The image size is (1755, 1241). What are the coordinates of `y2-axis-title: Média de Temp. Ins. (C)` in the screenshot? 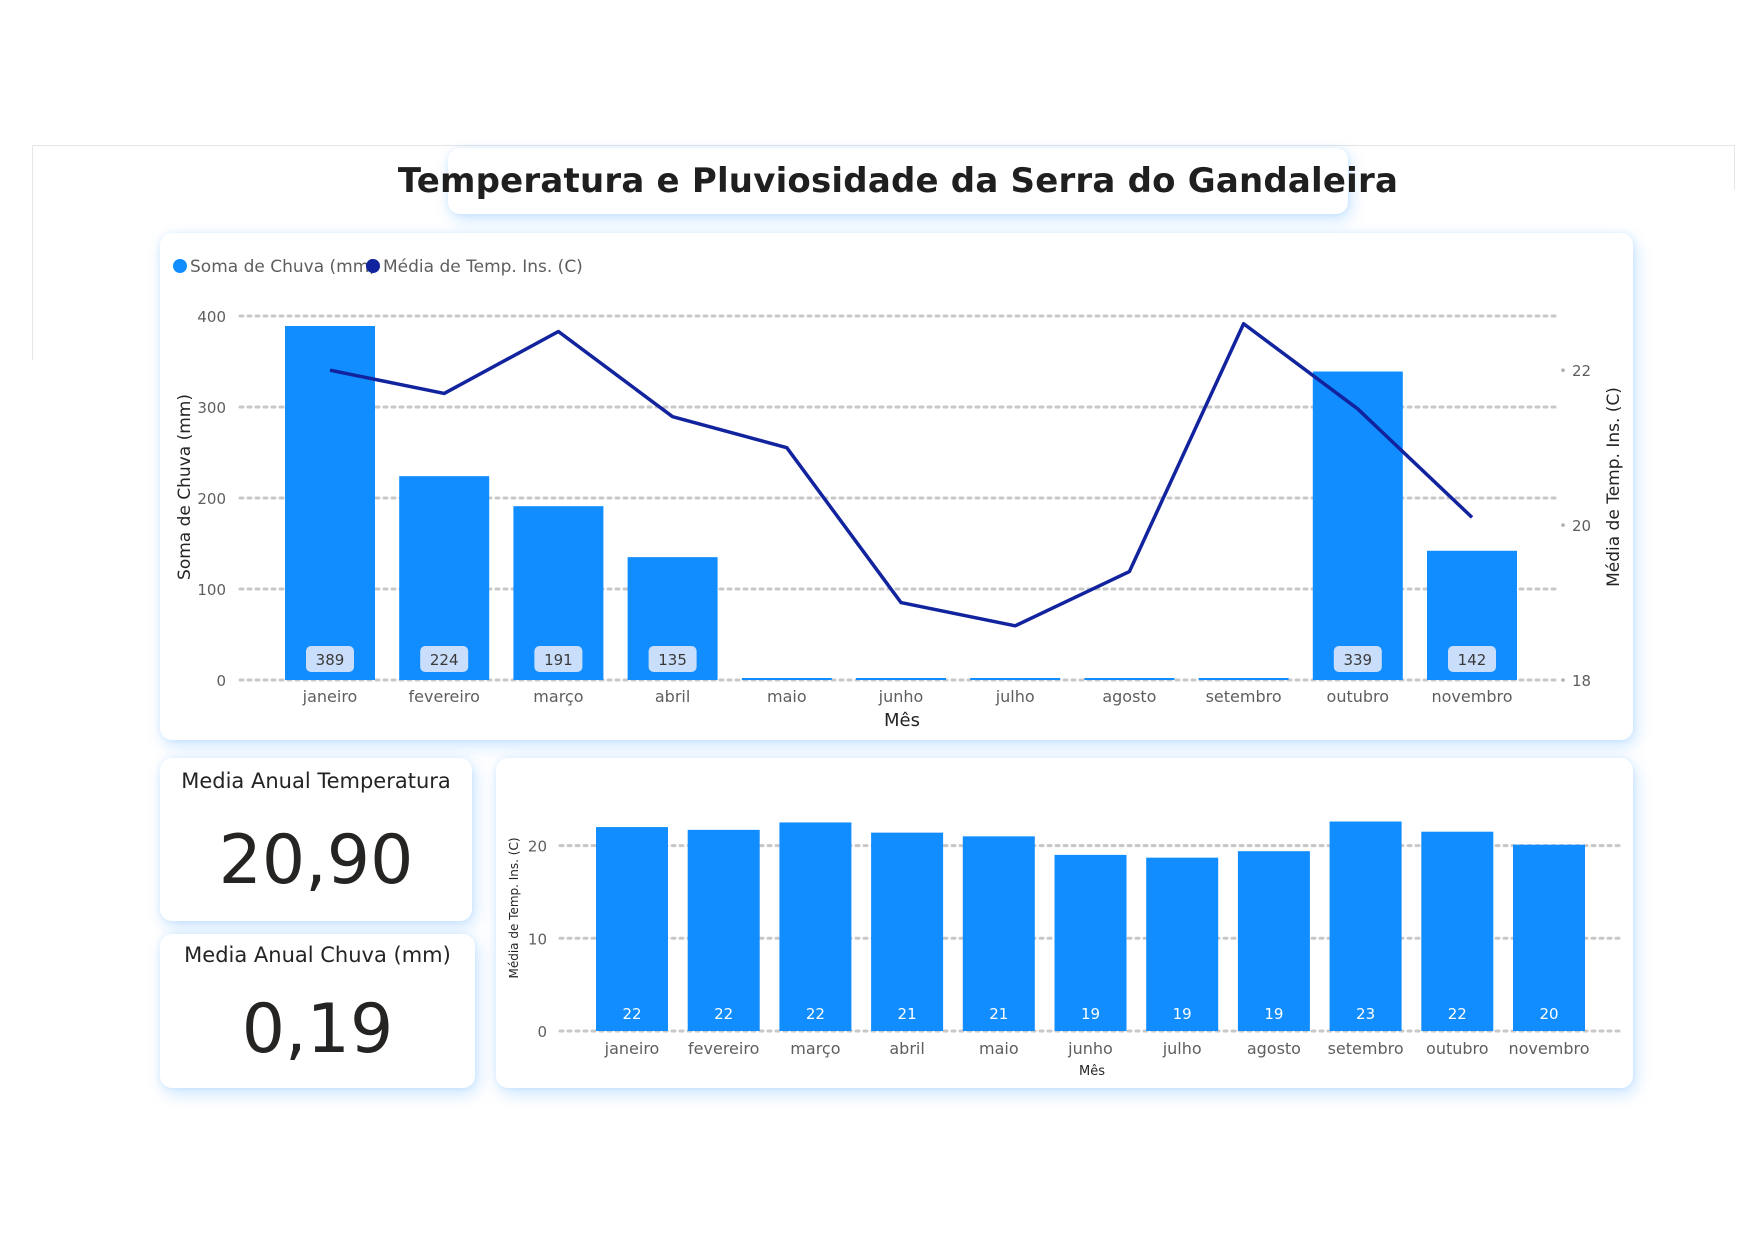 It's located at (1614, 487).